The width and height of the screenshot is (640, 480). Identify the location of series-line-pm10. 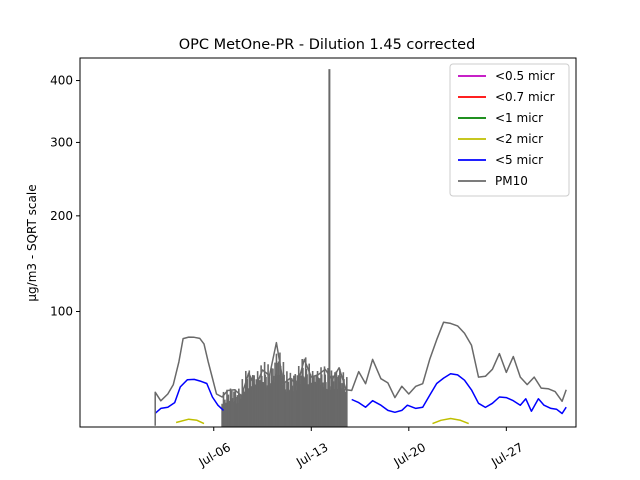
(360, 373).